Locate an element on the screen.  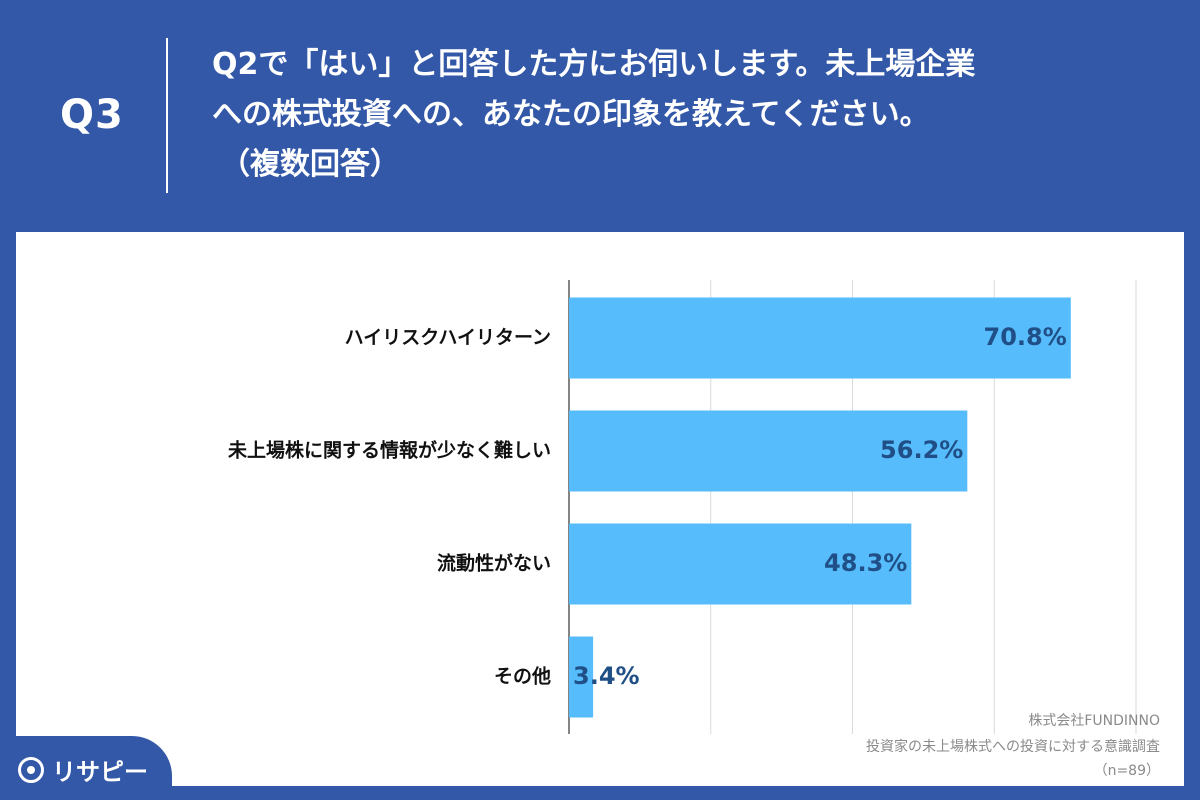
source-survey: 投資家の未上場株式への投資に対する意識調査 is located at coordinates (1013, 747).